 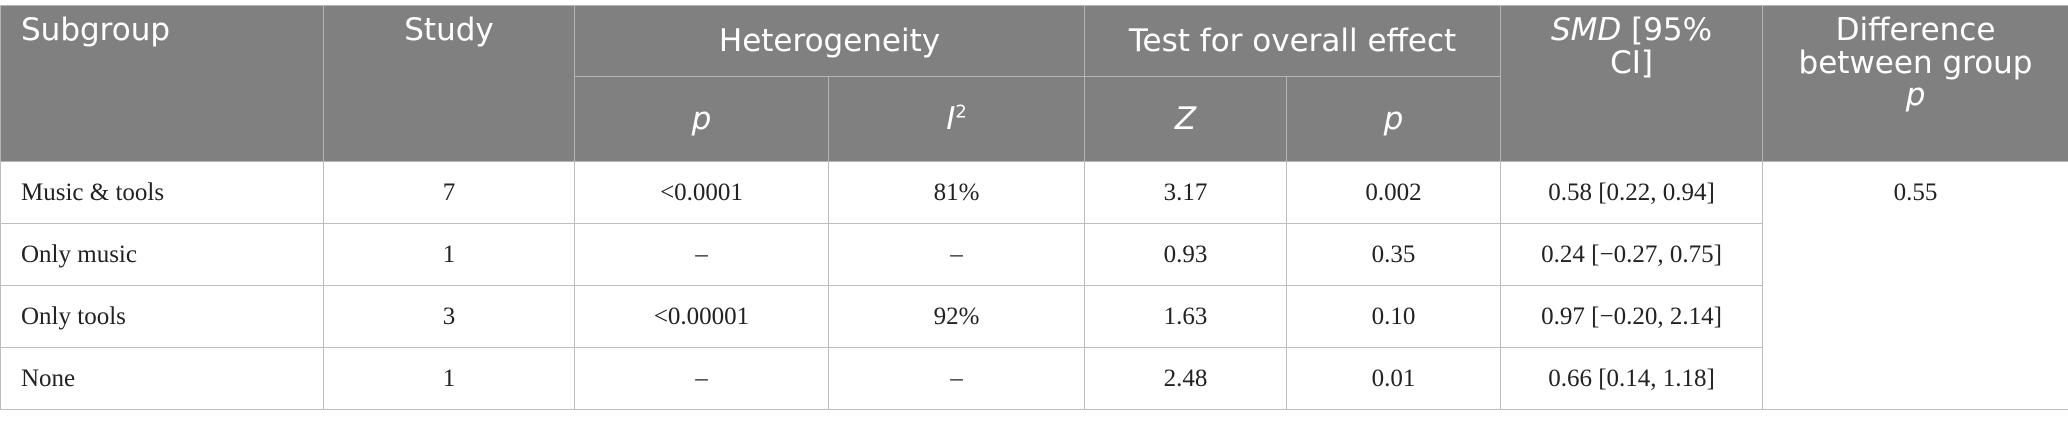 What do you see at coordinates (1186, 254) in the screenshot?
I see `table-cell: 0.93` at bounding box center [1186, 254].